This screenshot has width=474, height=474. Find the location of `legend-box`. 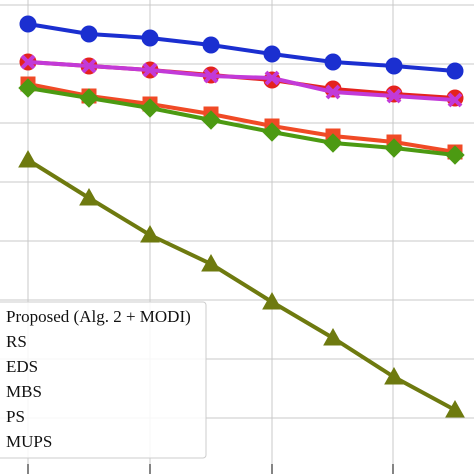

legend-box is located at coordinates (103, 380).